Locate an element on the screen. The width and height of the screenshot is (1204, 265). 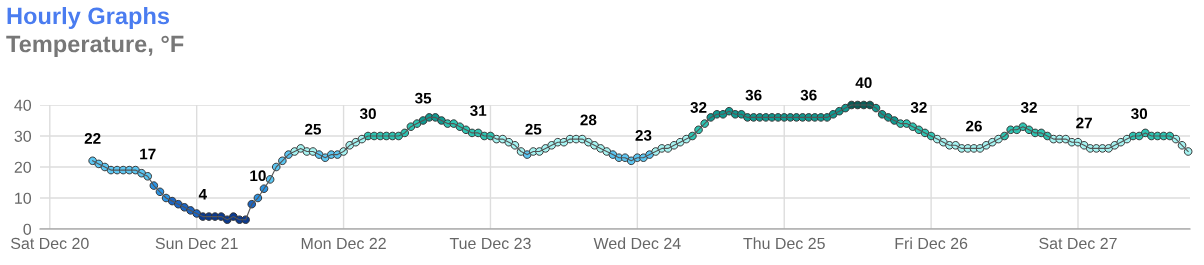
data-label: 17 is located at coordinates (148, 154).